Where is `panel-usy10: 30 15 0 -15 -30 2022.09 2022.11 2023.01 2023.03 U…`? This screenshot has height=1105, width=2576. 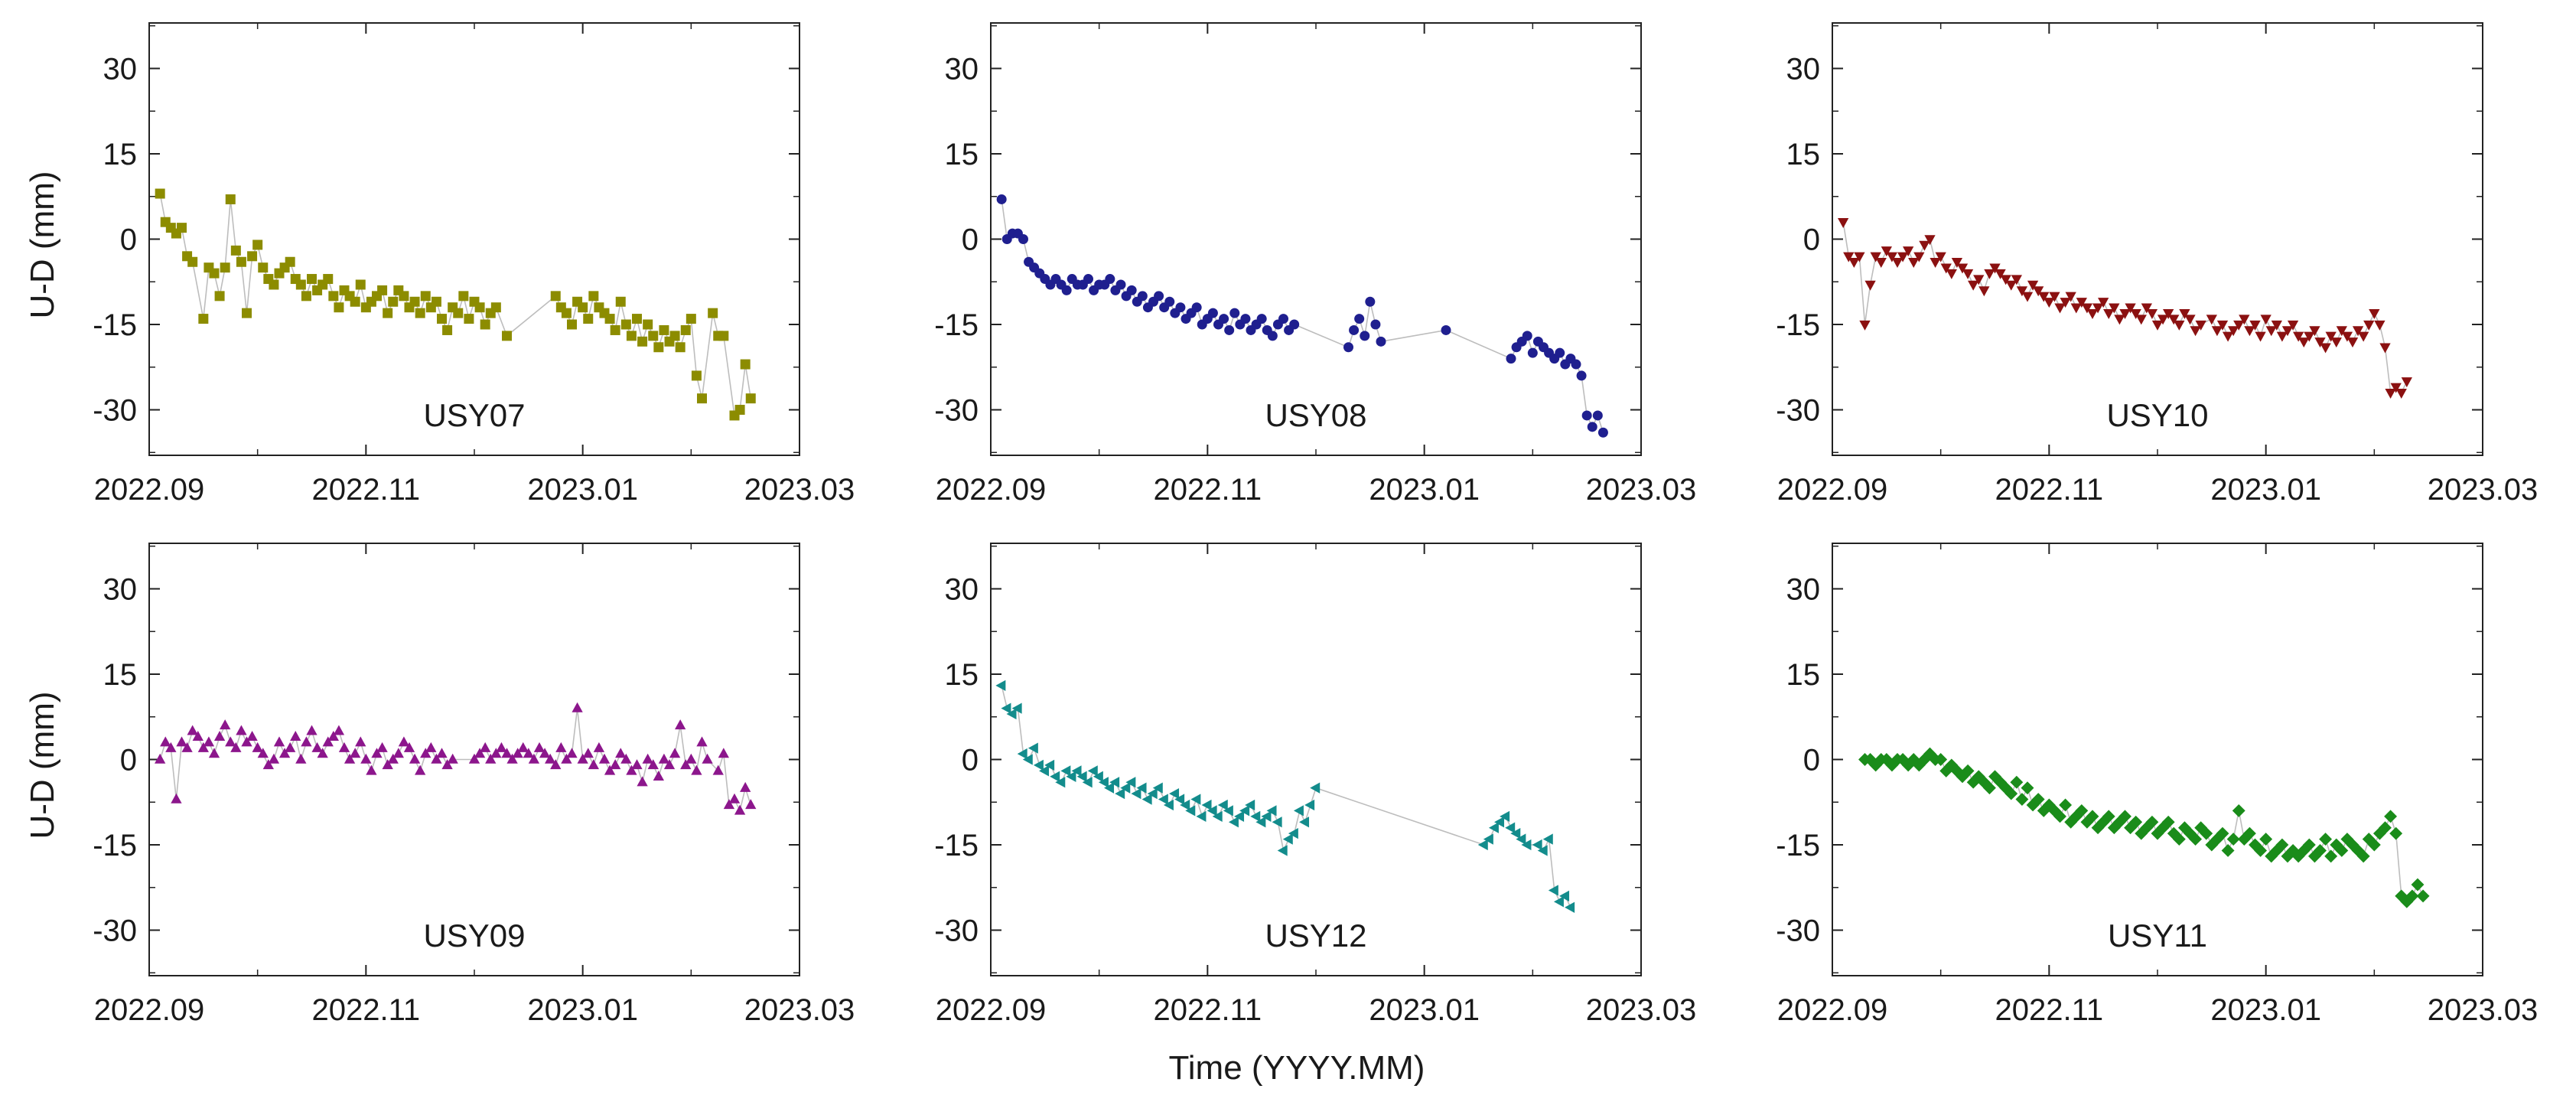 panel-usy10: 30 15 0 -15 -30 2022.09 2022.11 2023.01 2023.03 U… is located at coordinates (2157, 264).